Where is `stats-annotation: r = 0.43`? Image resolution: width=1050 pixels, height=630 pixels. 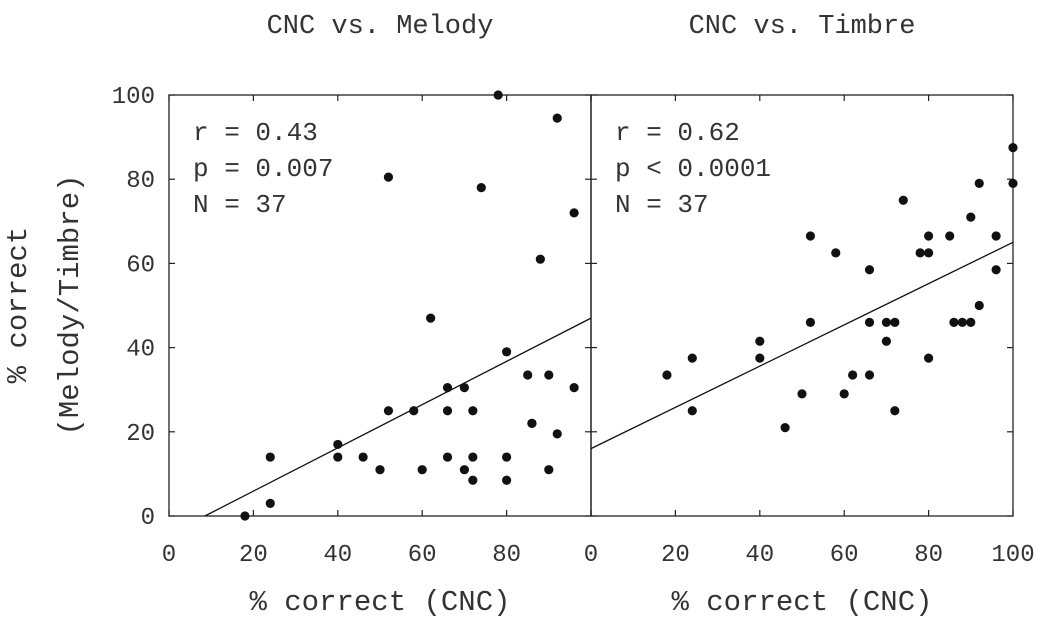
stats-annotation: r = 0.43 is located at coordinates (255, 133).